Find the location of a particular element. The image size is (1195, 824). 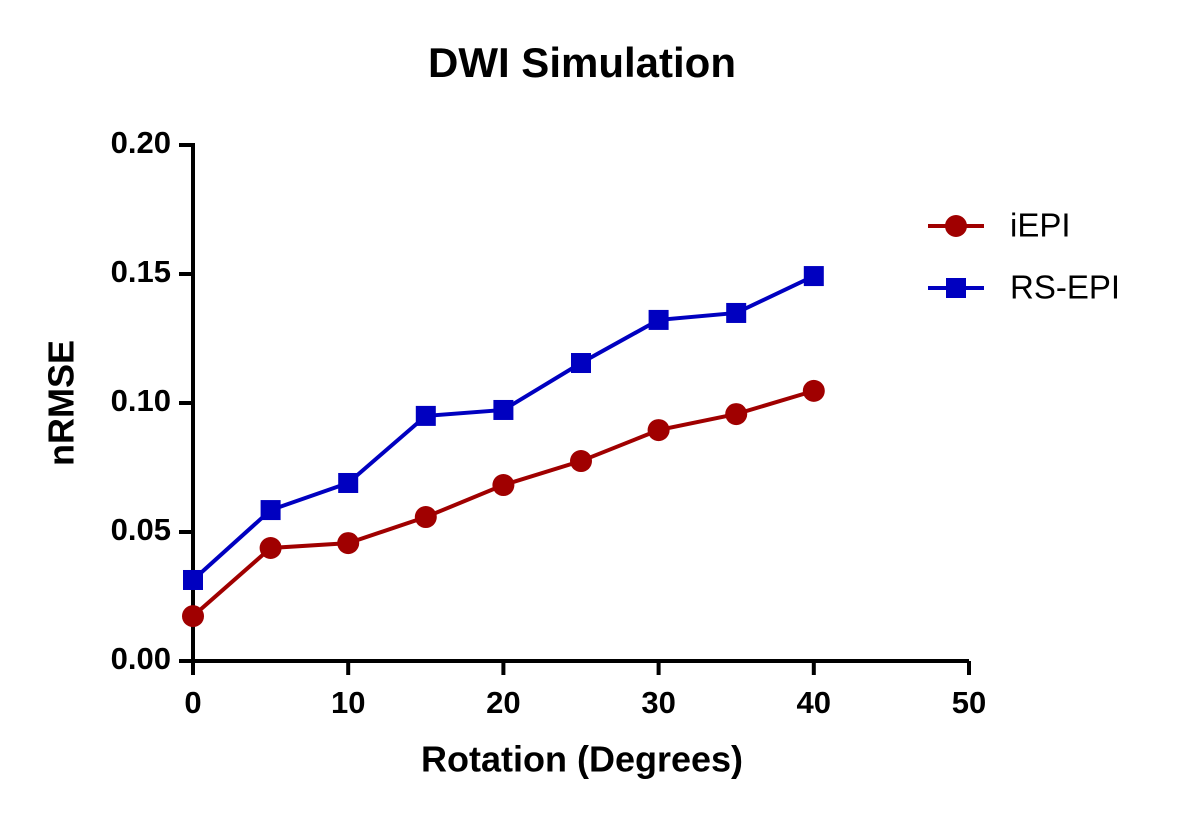

x-tick-label: 0 is located at coordinates (192, 702).